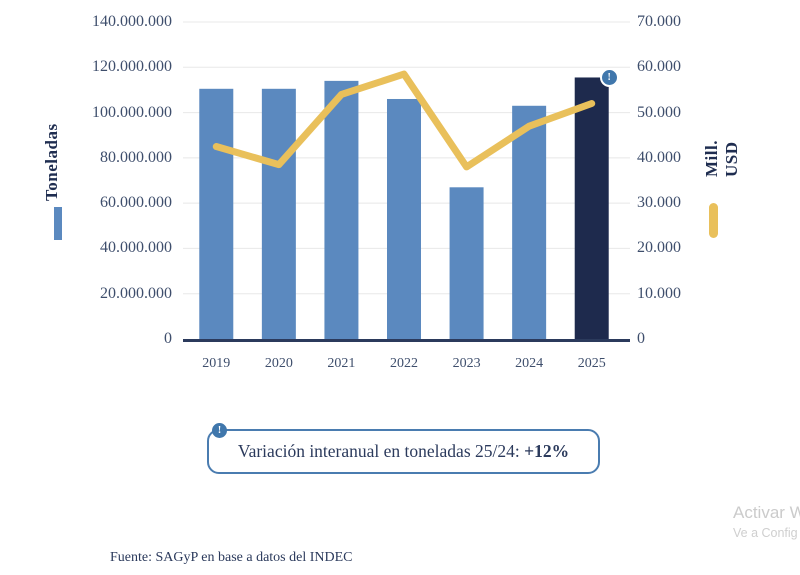  I want to click on bar-2019, so click(216, 214).